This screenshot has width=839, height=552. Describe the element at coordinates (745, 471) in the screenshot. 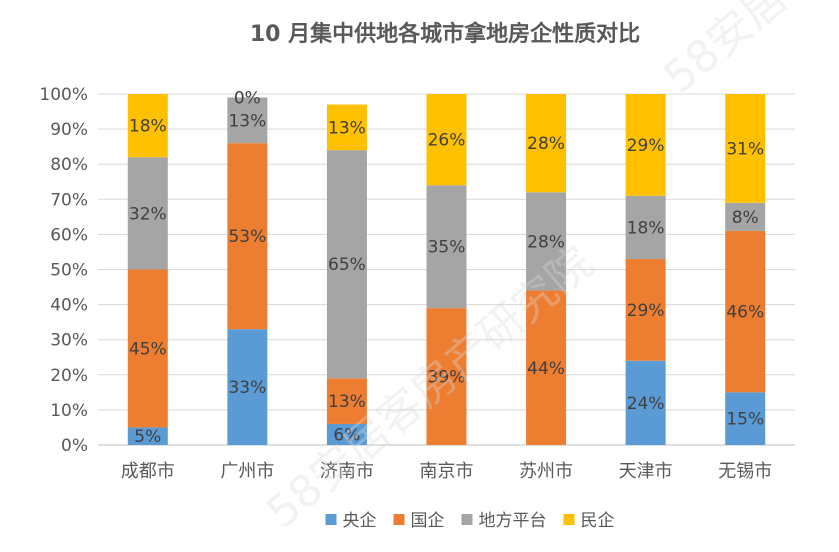

I see `x-category-label: 无锡市` at that location.